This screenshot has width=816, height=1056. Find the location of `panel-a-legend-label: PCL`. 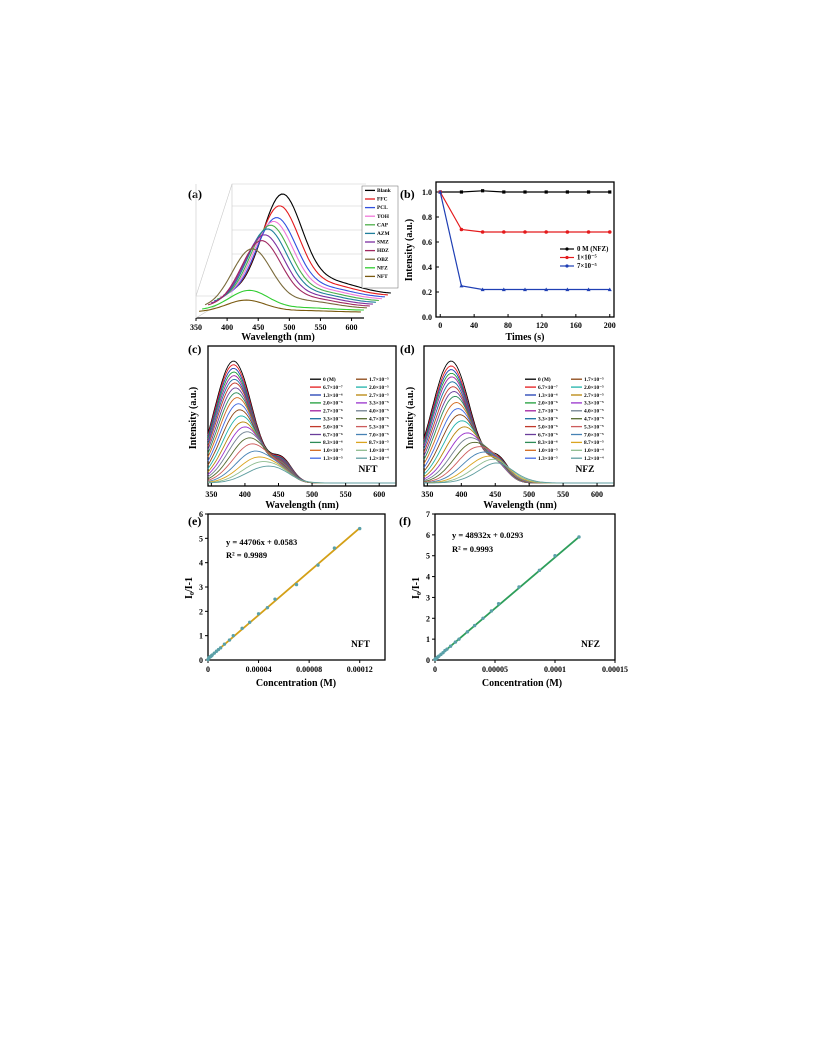

panel-a-legend-label: PCL is located at coordinates (382, 208).